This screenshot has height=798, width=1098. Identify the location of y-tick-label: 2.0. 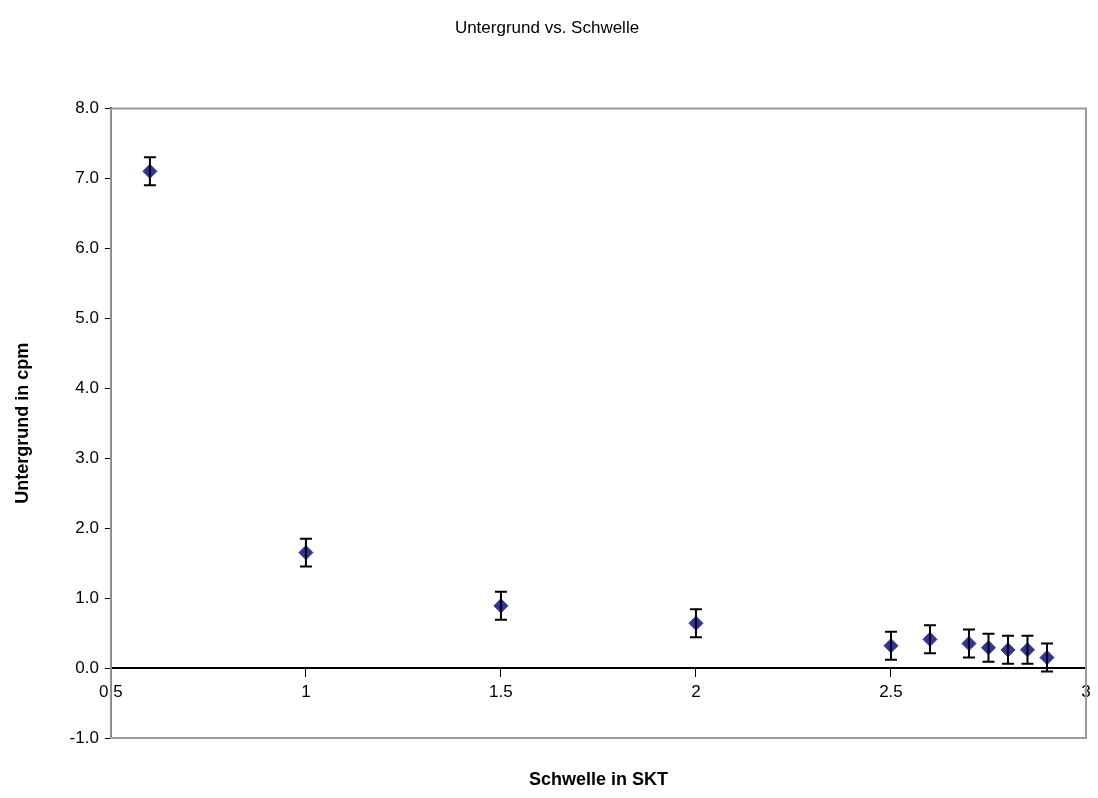
(87, 527).